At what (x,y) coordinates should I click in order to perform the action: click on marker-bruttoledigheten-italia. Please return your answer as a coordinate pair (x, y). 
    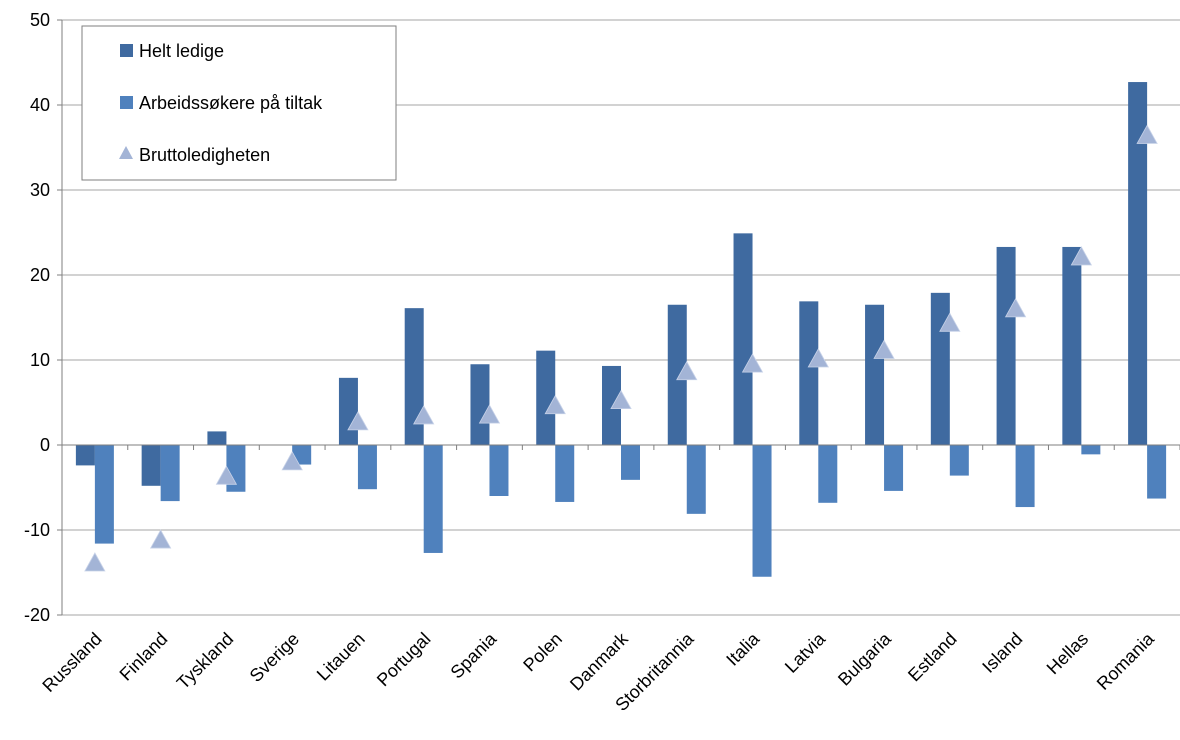
    Looking at the image, I should click on (752, 363).